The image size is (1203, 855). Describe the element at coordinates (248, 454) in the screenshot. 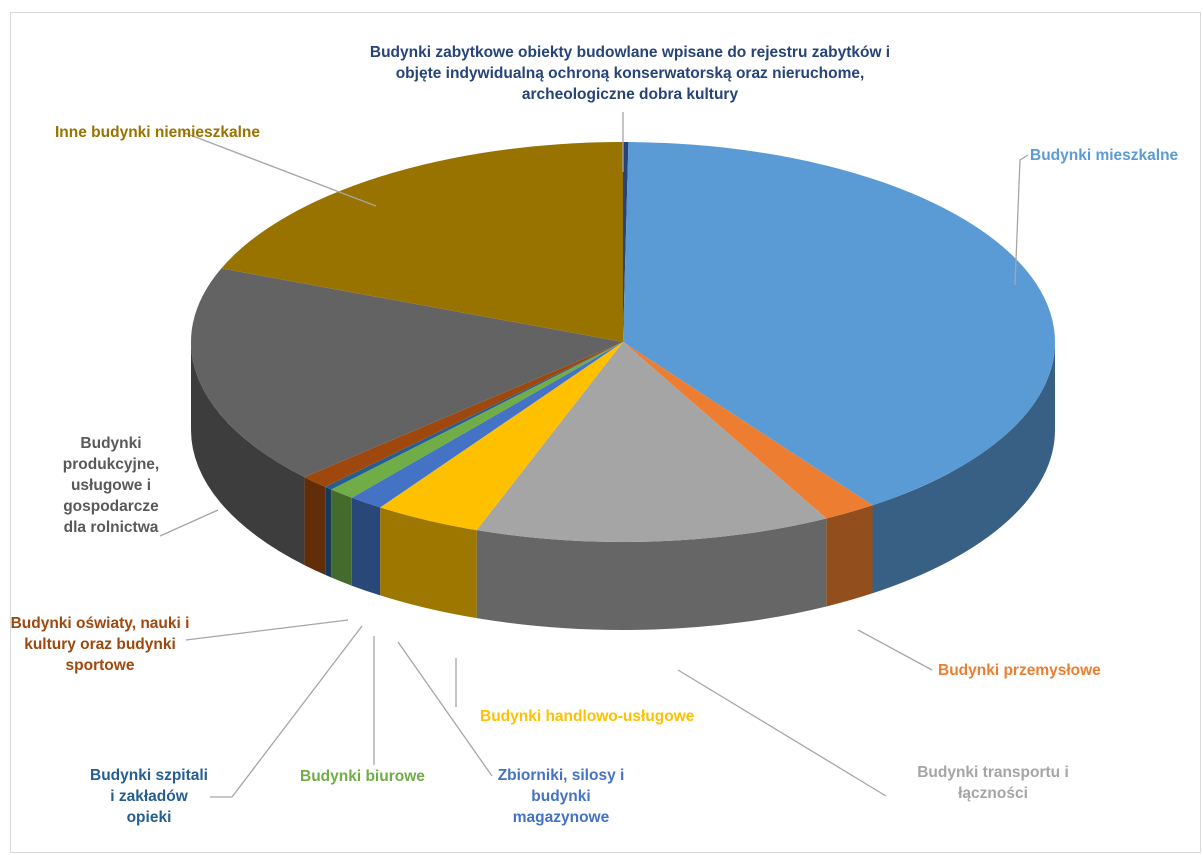

I see `pie-side-budynki-produkcyjne` at that location.